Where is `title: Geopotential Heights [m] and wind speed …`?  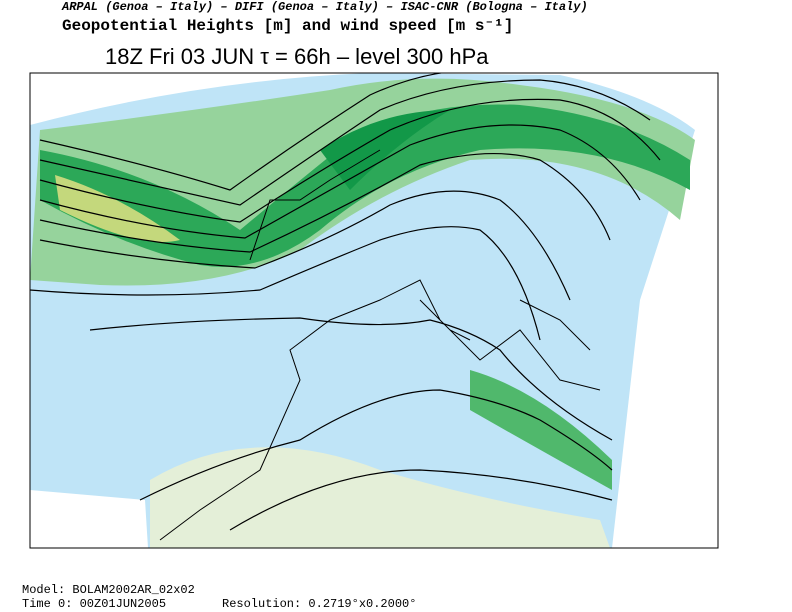
title: Geopotential Heights [m] and wind speed … is located at coordinates (287, 26).